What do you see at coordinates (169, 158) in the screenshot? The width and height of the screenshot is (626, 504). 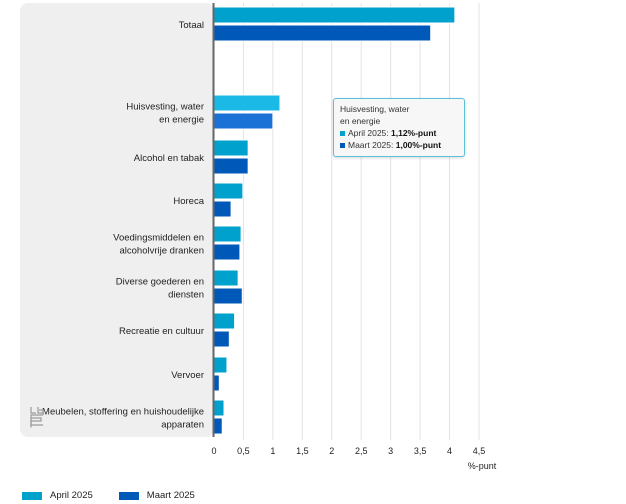 I see `category-label: Alcohol en tabak` at bounding box center [169, 158].